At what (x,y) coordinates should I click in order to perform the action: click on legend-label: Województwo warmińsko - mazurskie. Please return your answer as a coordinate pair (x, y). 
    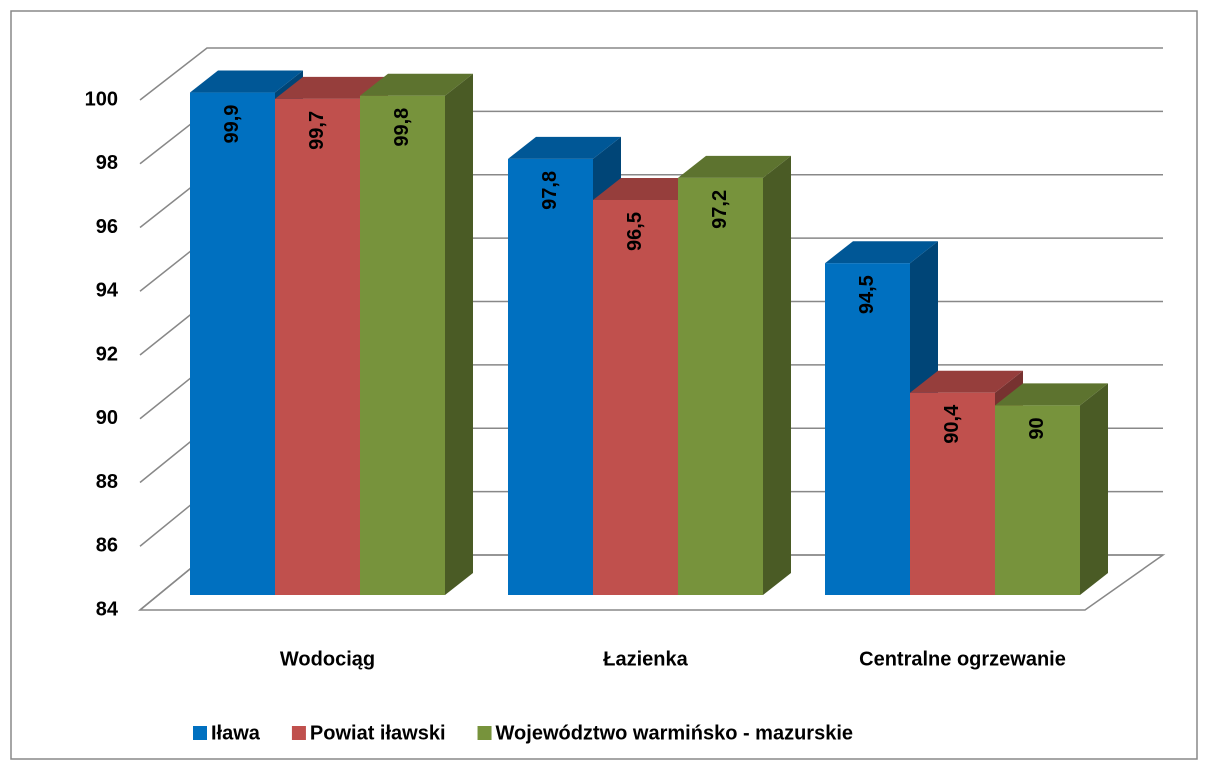
    Looking at the image, I should click on (674, 733).